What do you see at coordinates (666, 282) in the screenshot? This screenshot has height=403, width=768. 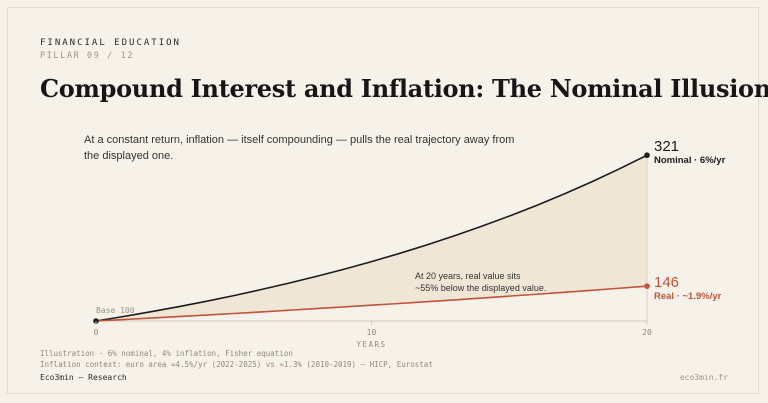 I see `real-end-value: 146` at bounding box center [666, 282].